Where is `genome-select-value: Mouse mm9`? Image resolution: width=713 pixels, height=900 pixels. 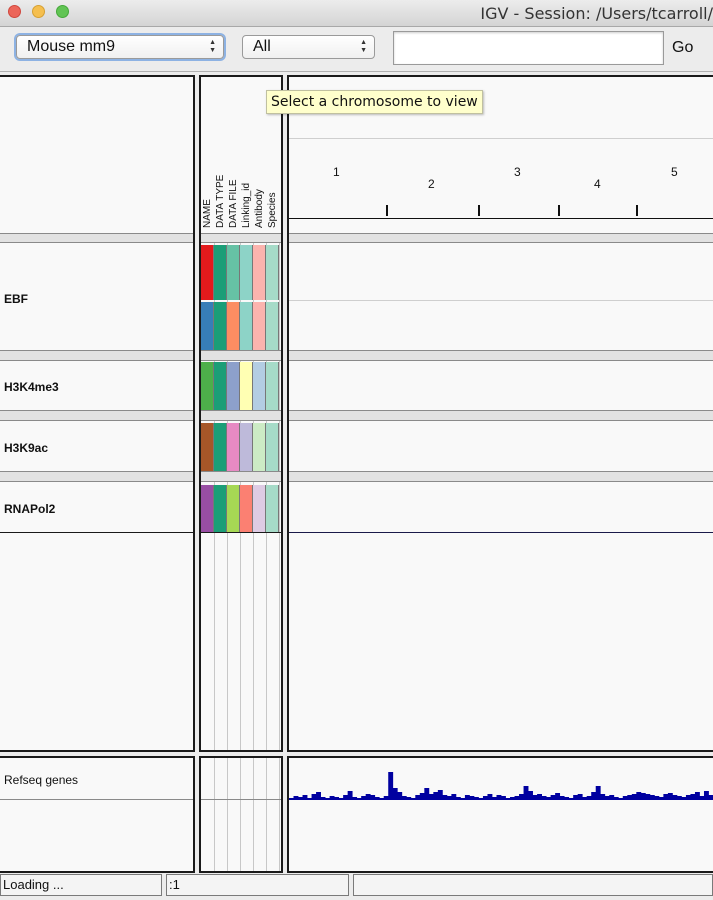 genome-select-value: Mouse mm9 is located at coordinates (71, 46).